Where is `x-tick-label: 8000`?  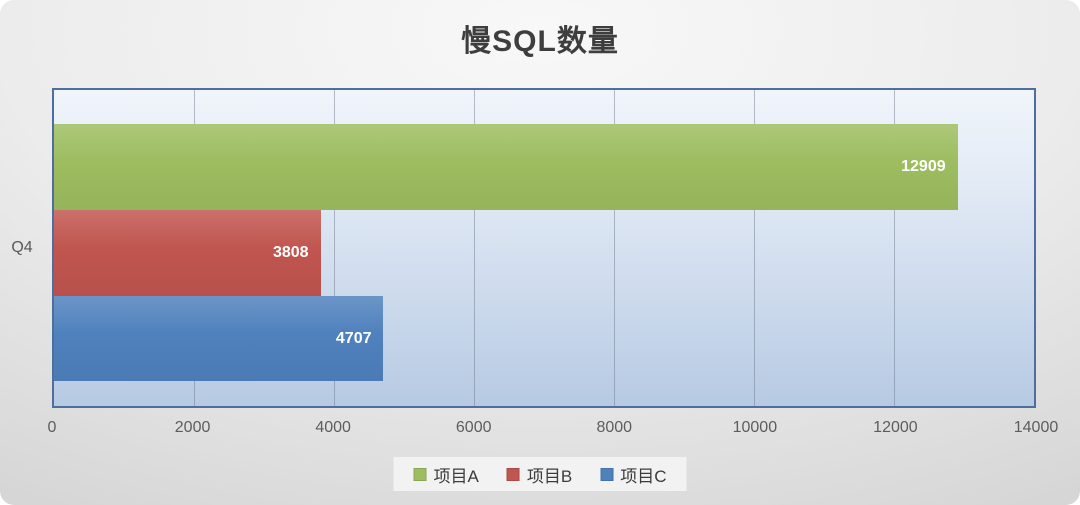
x-tick-label: 8000 is located at coordinates (614, 427).